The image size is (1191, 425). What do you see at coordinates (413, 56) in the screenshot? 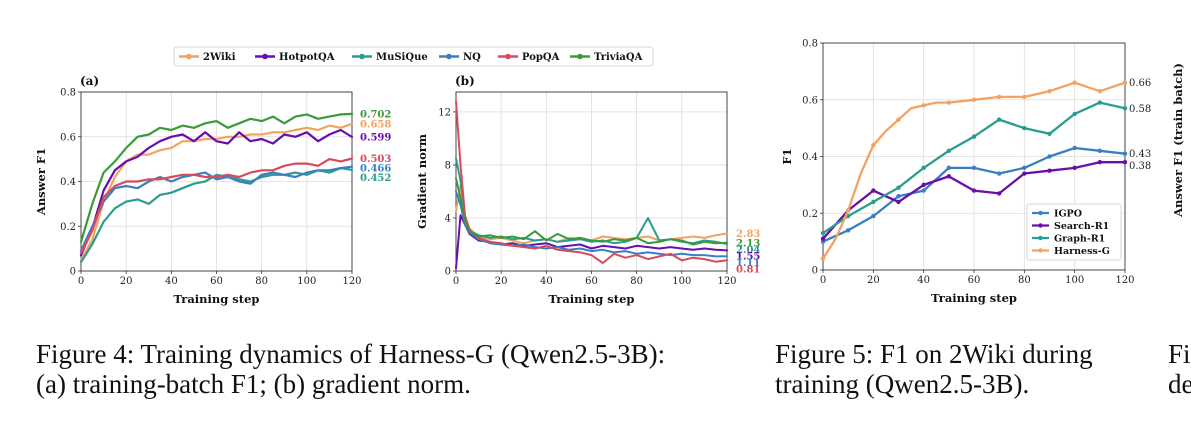
I see `shared-legend: 2Wiki HotpotQA MuSiQue NQ PopQA TriviaQA` at bounding box center [413, 56].